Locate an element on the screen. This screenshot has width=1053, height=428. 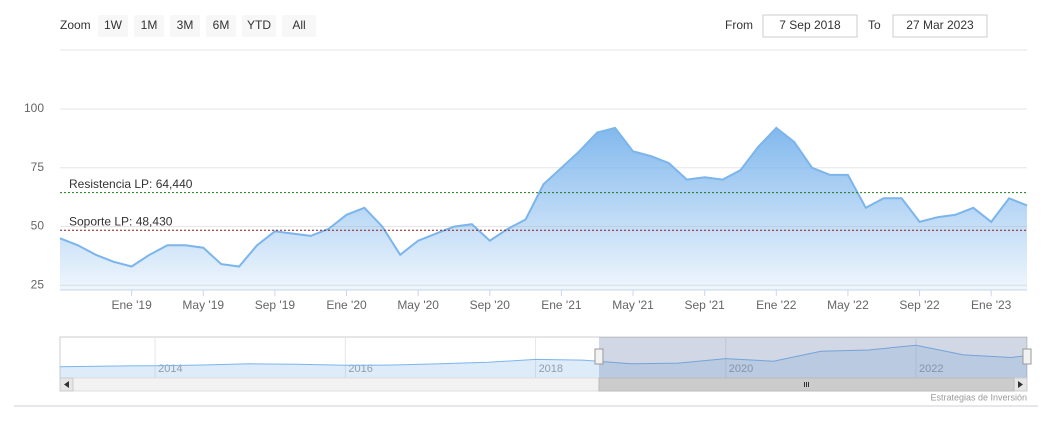
zoom-button-label: 3M is located at coordinates (185, 25).